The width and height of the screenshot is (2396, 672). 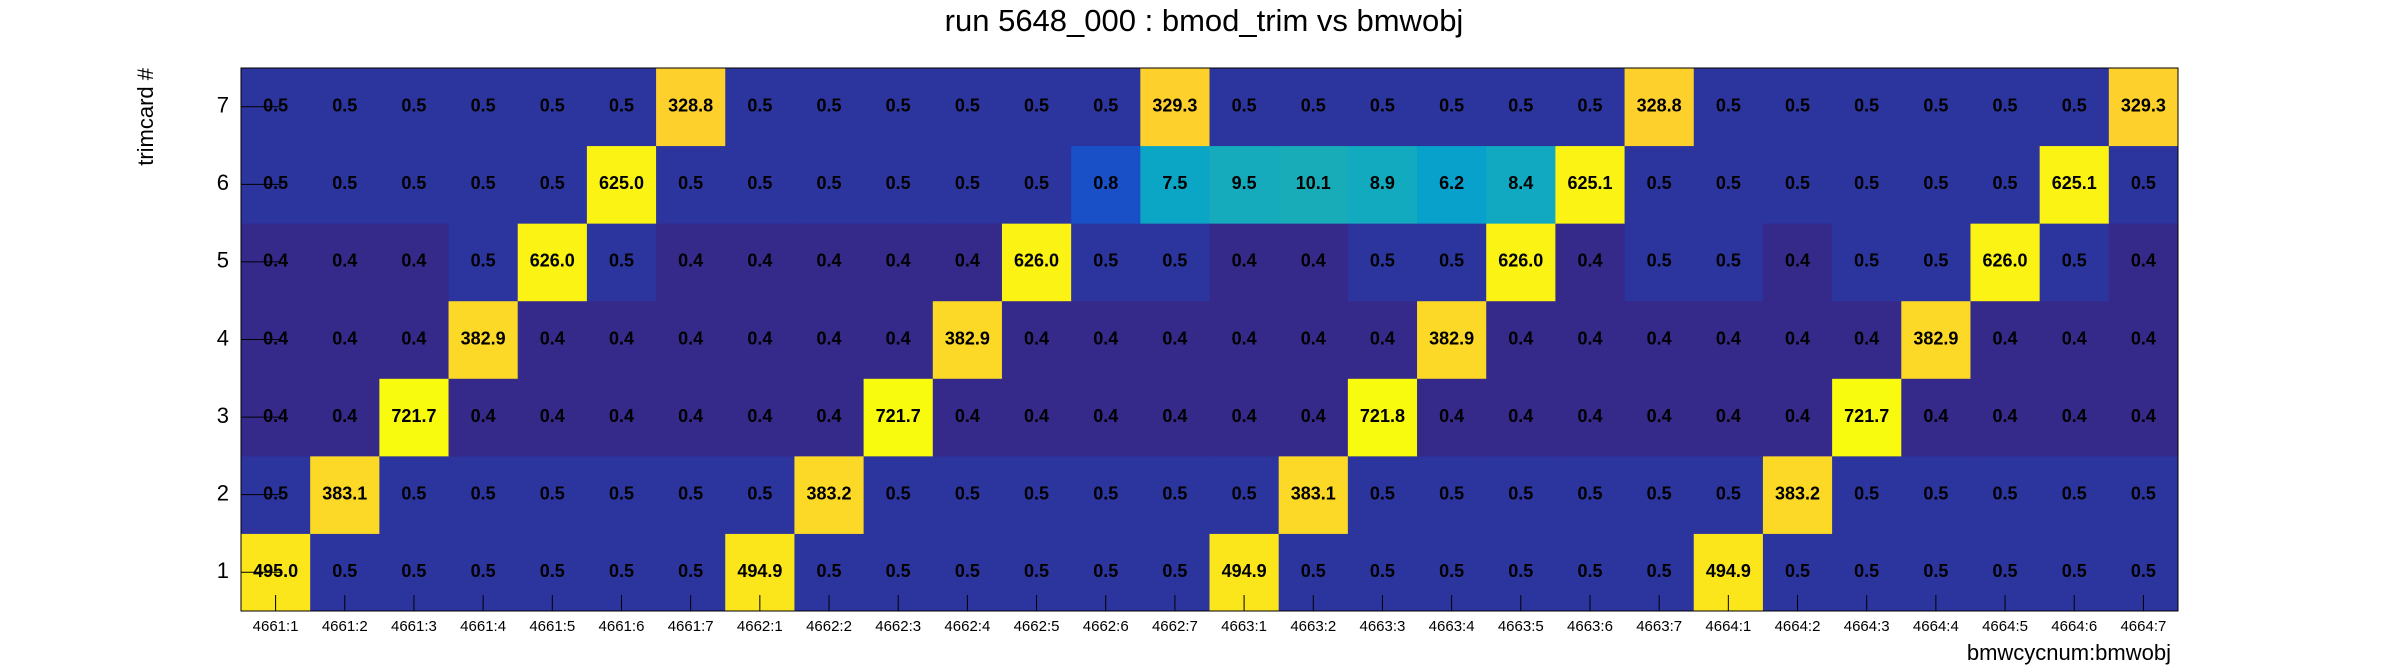 What do you see at coordinates (1590, 626) in the screenshot?
I see `x-tick-label: 4663:6` at bounding box center [1590, 626].